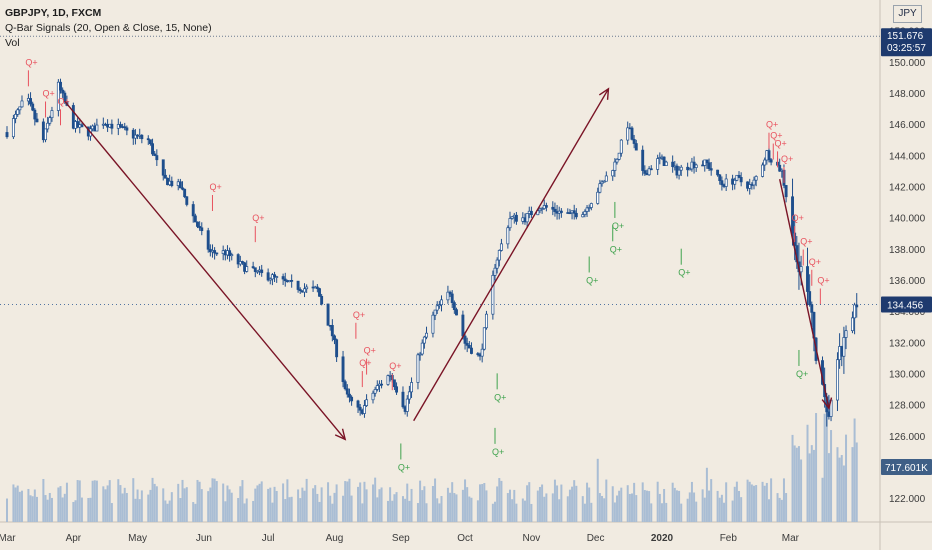 This screenshot has width=932, height=550. I want to click on volume-title: Vol, so click(12, 43).